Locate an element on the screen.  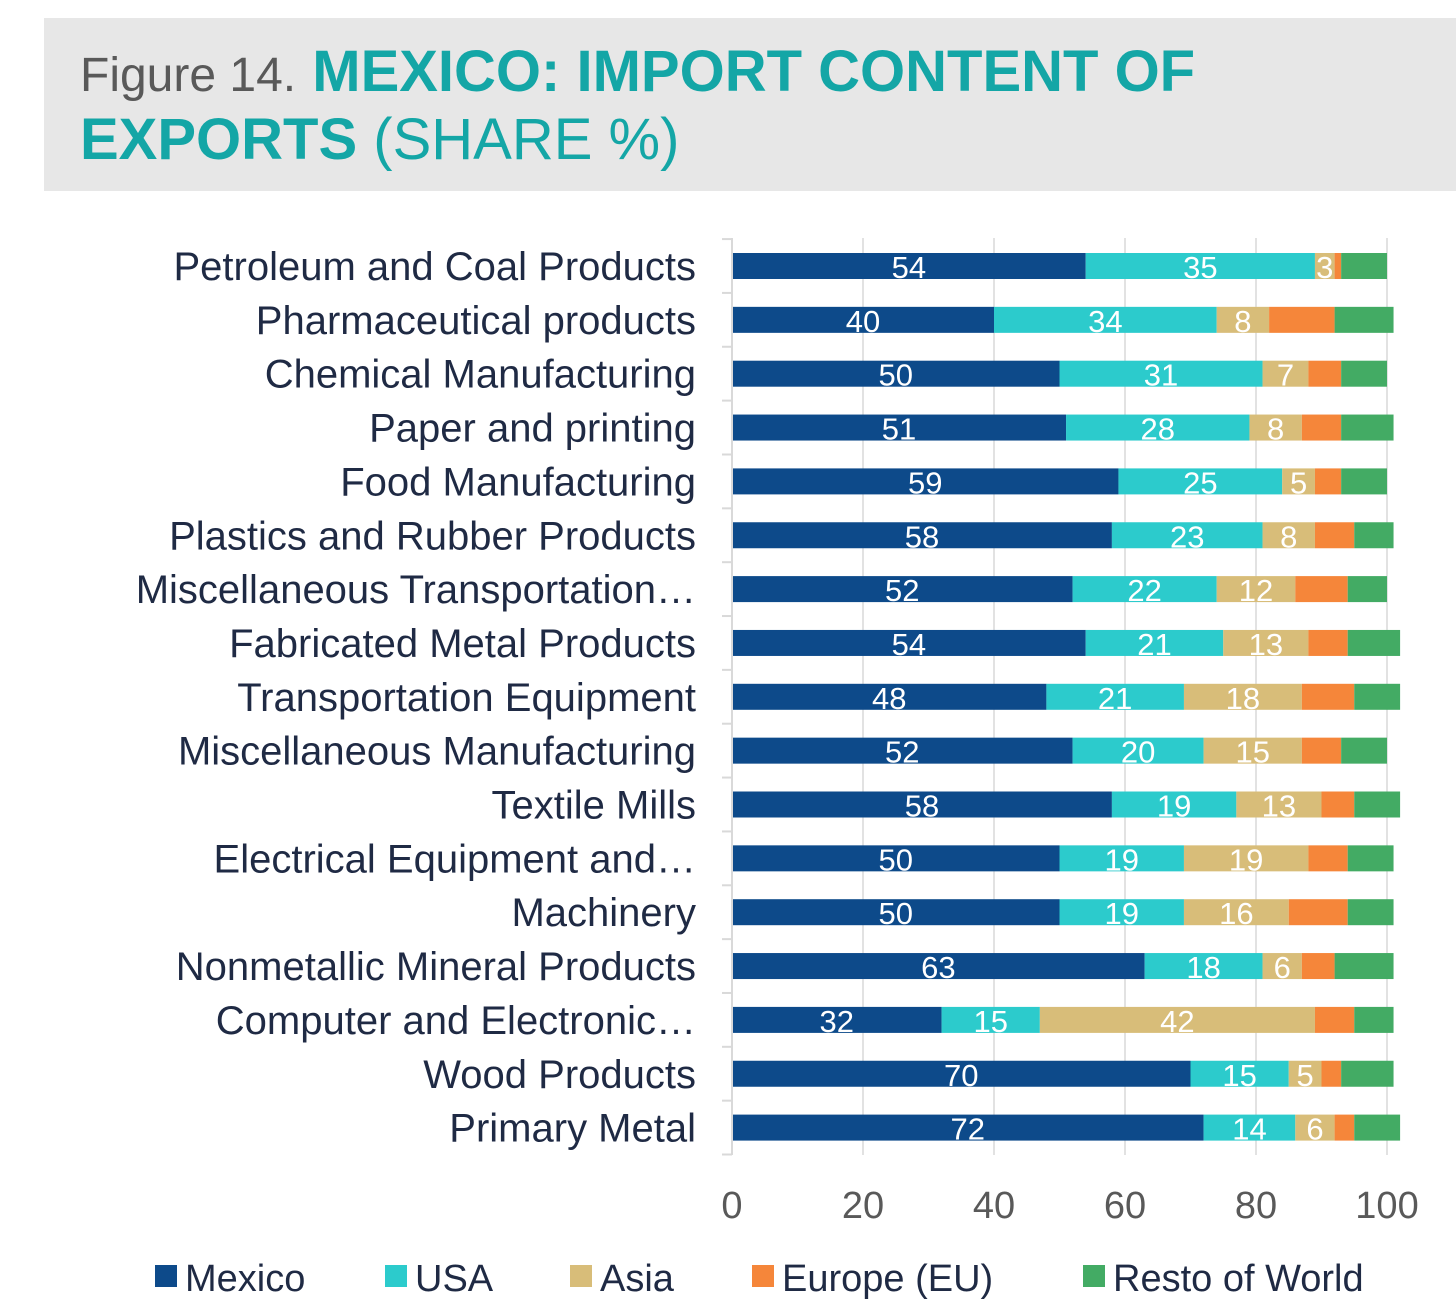
data-label-usa: 21 is located at coordinates (1154, 644).